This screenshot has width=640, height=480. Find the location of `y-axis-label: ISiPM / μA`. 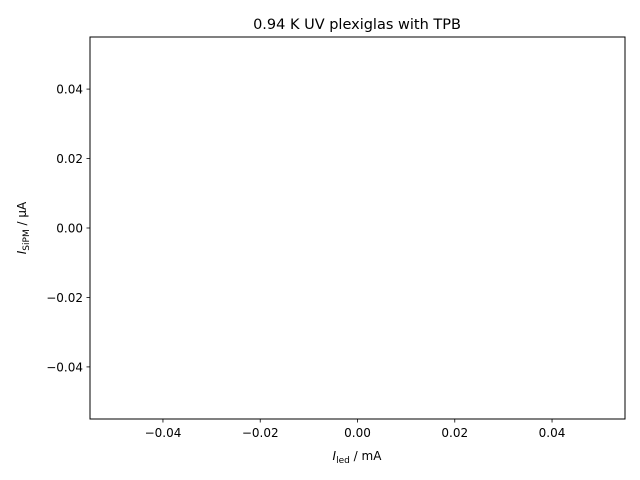

y-axis-label: ISiPM / μA is located at coordinates (23, 227).